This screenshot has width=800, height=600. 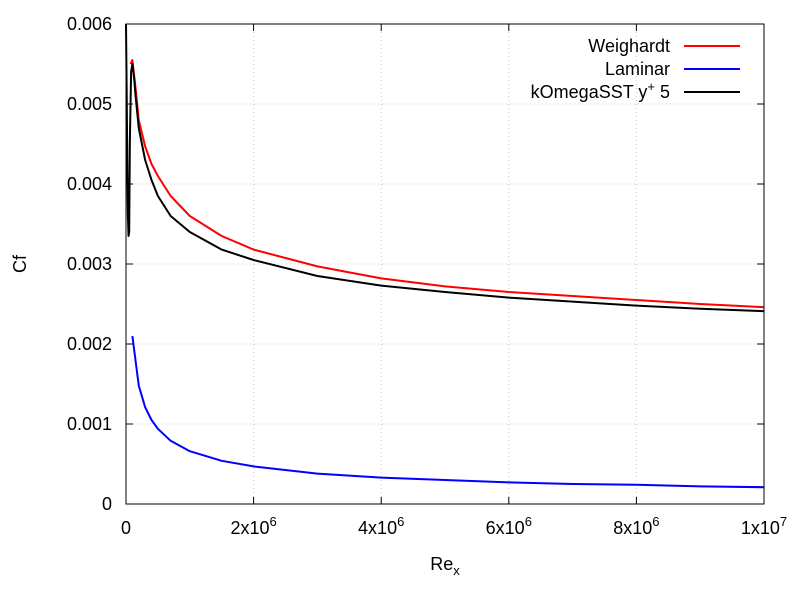 I want to click on x-tick-label-exponent: 7, so click(x=783, y=521).